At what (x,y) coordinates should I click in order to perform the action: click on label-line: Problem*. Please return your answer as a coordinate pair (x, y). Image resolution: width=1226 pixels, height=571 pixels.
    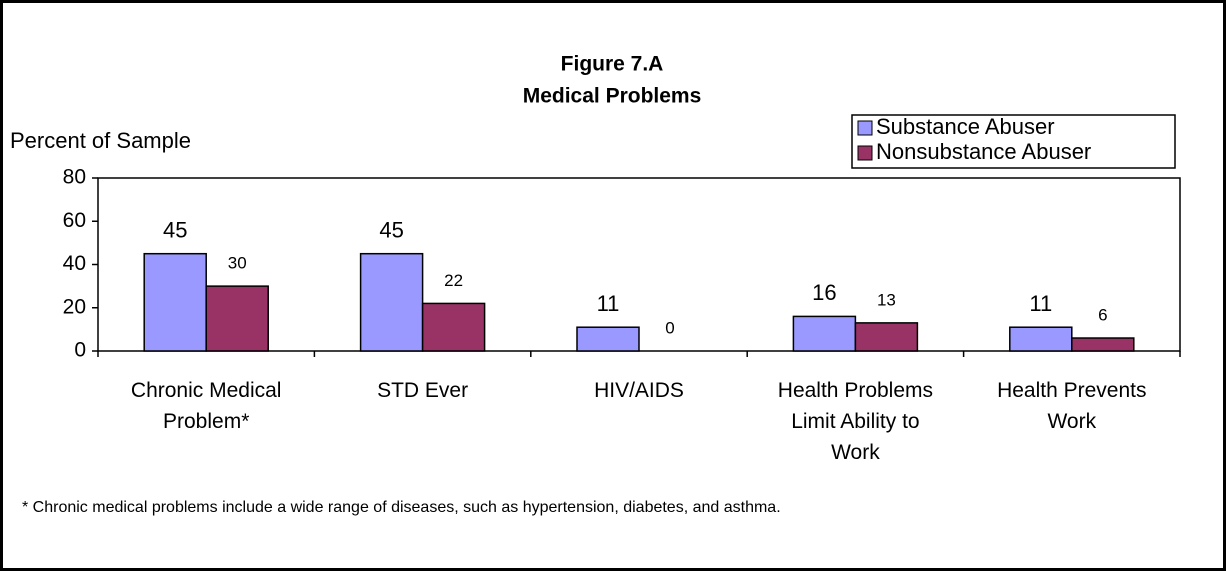
    Looking at the image, I should click on (206, 421).